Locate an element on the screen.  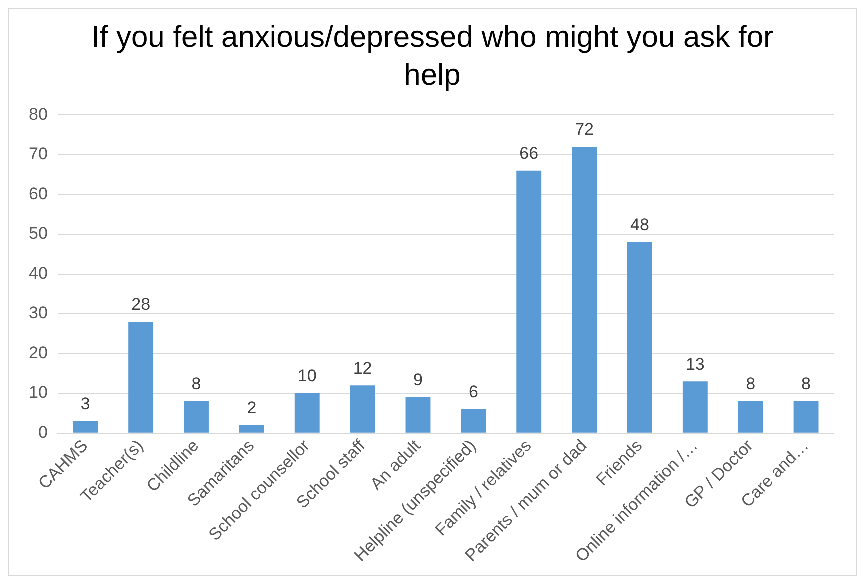
y-tick-label: 70 is located at coordinates (38, 154).